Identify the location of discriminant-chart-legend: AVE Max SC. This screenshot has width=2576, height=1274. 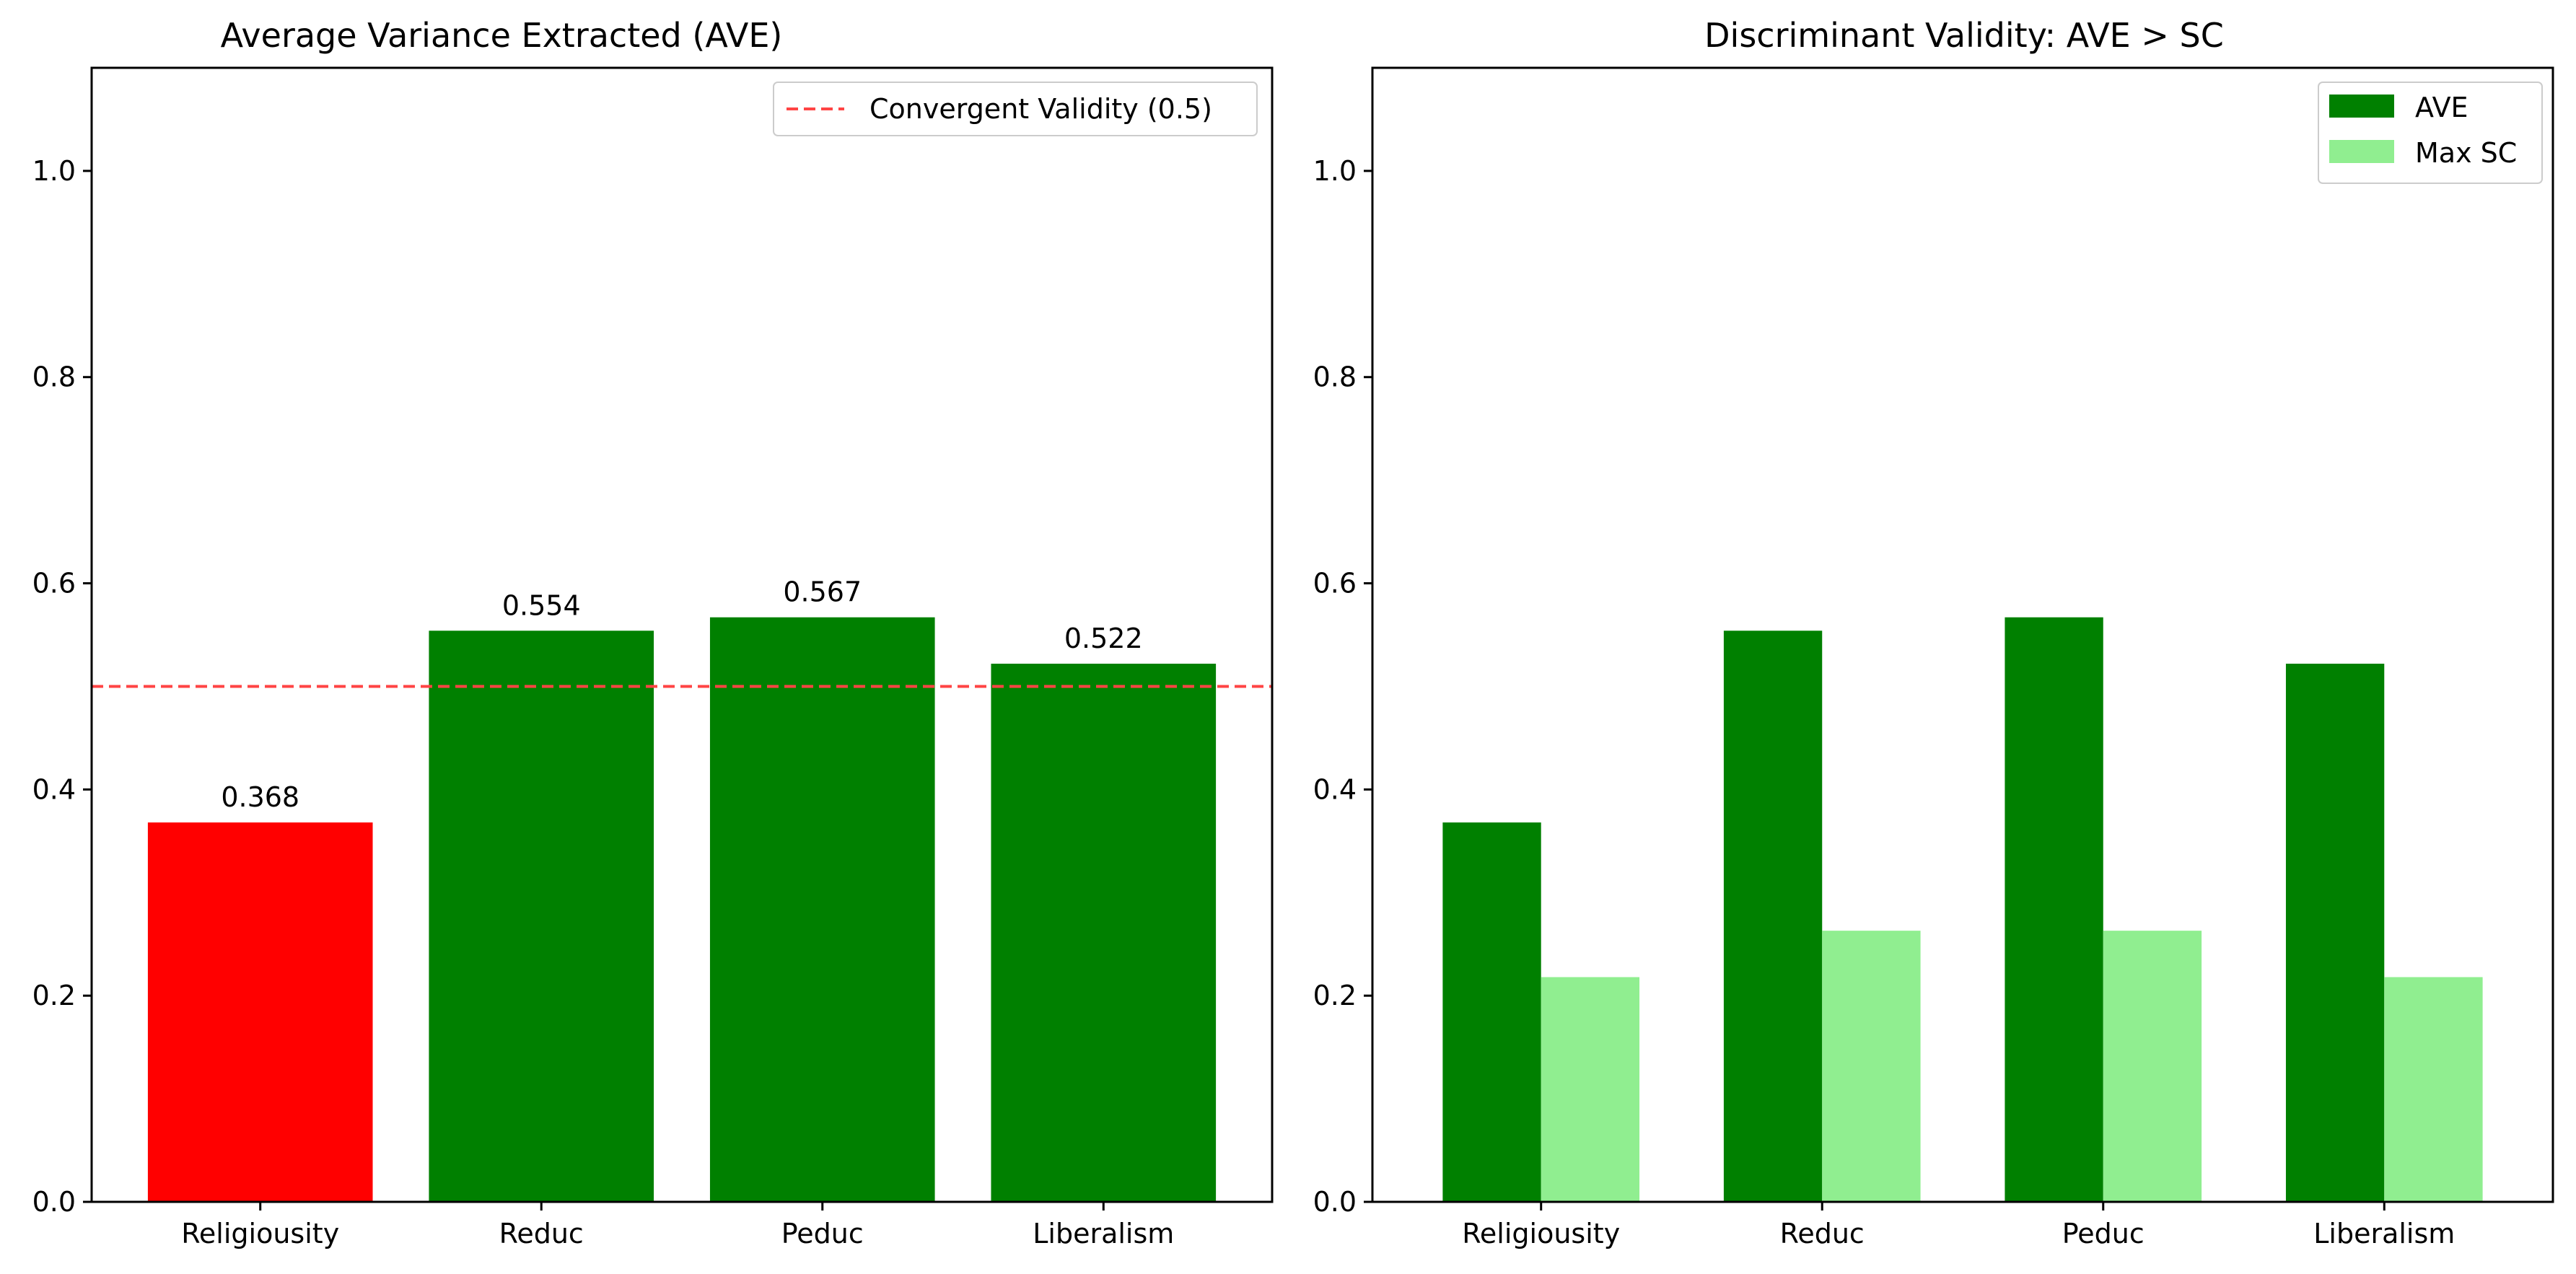
(2430, 133).